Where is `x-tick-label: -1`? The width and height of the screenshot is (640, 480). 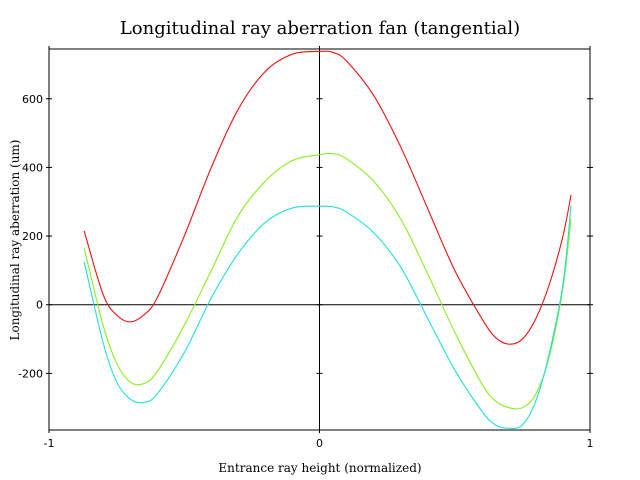
x-tick-label: -1 is located at coordinates (49, 443).